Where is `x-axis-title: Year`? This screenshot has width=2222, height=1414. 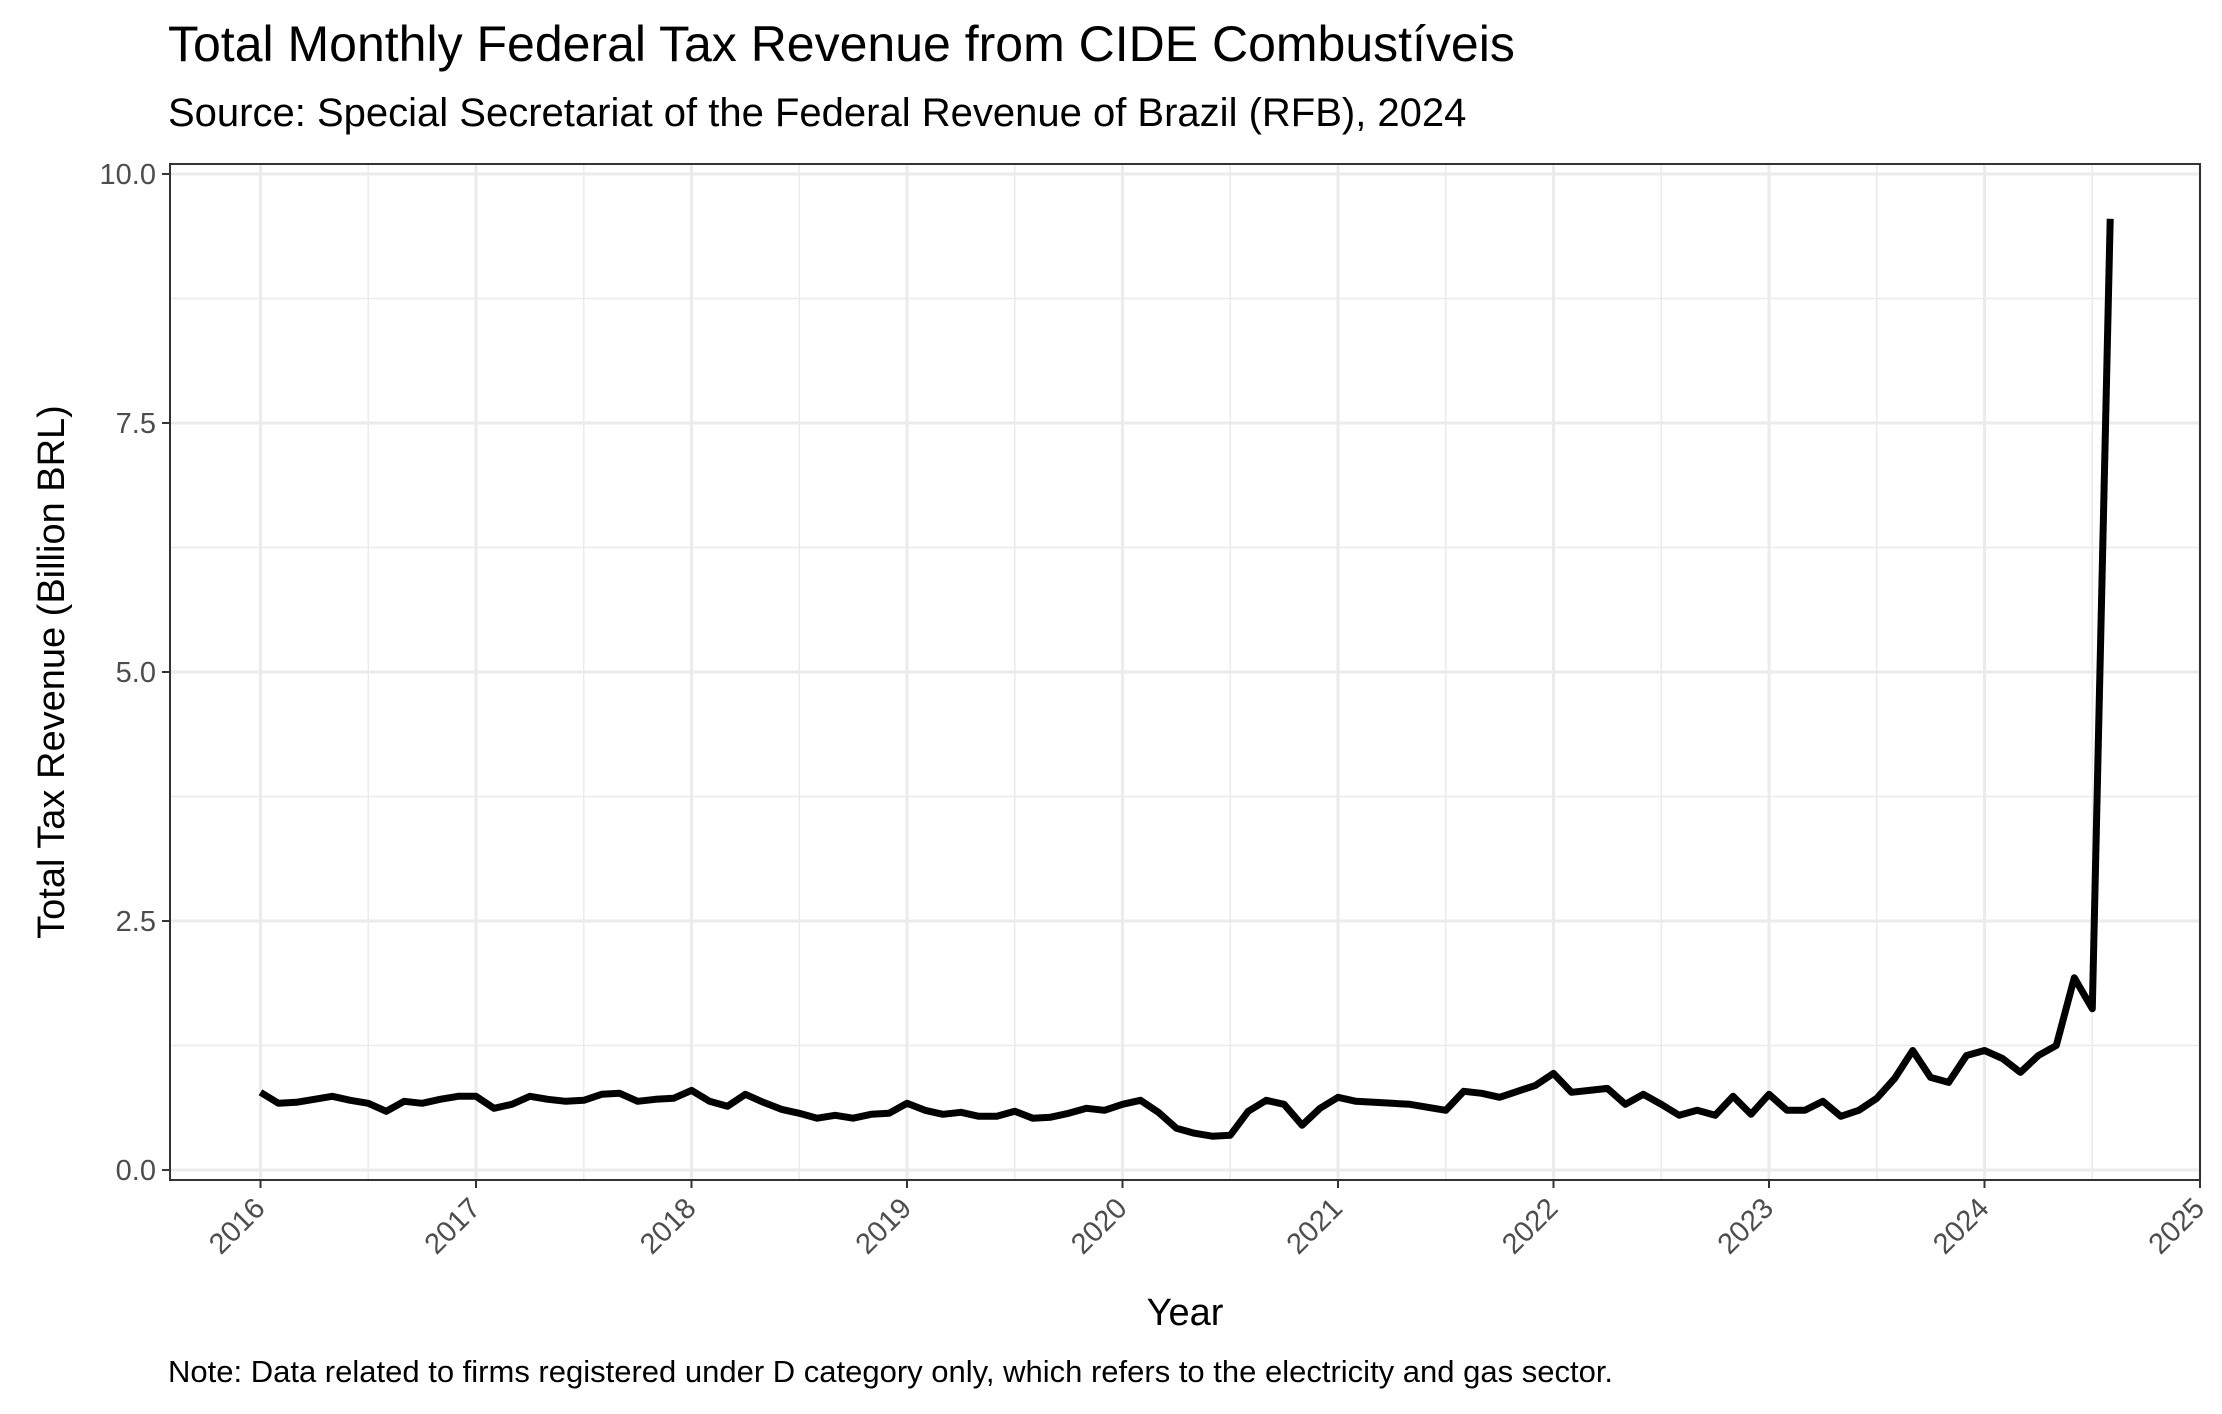
x-axis-title: Year is located at coordinates (1185, 1313).